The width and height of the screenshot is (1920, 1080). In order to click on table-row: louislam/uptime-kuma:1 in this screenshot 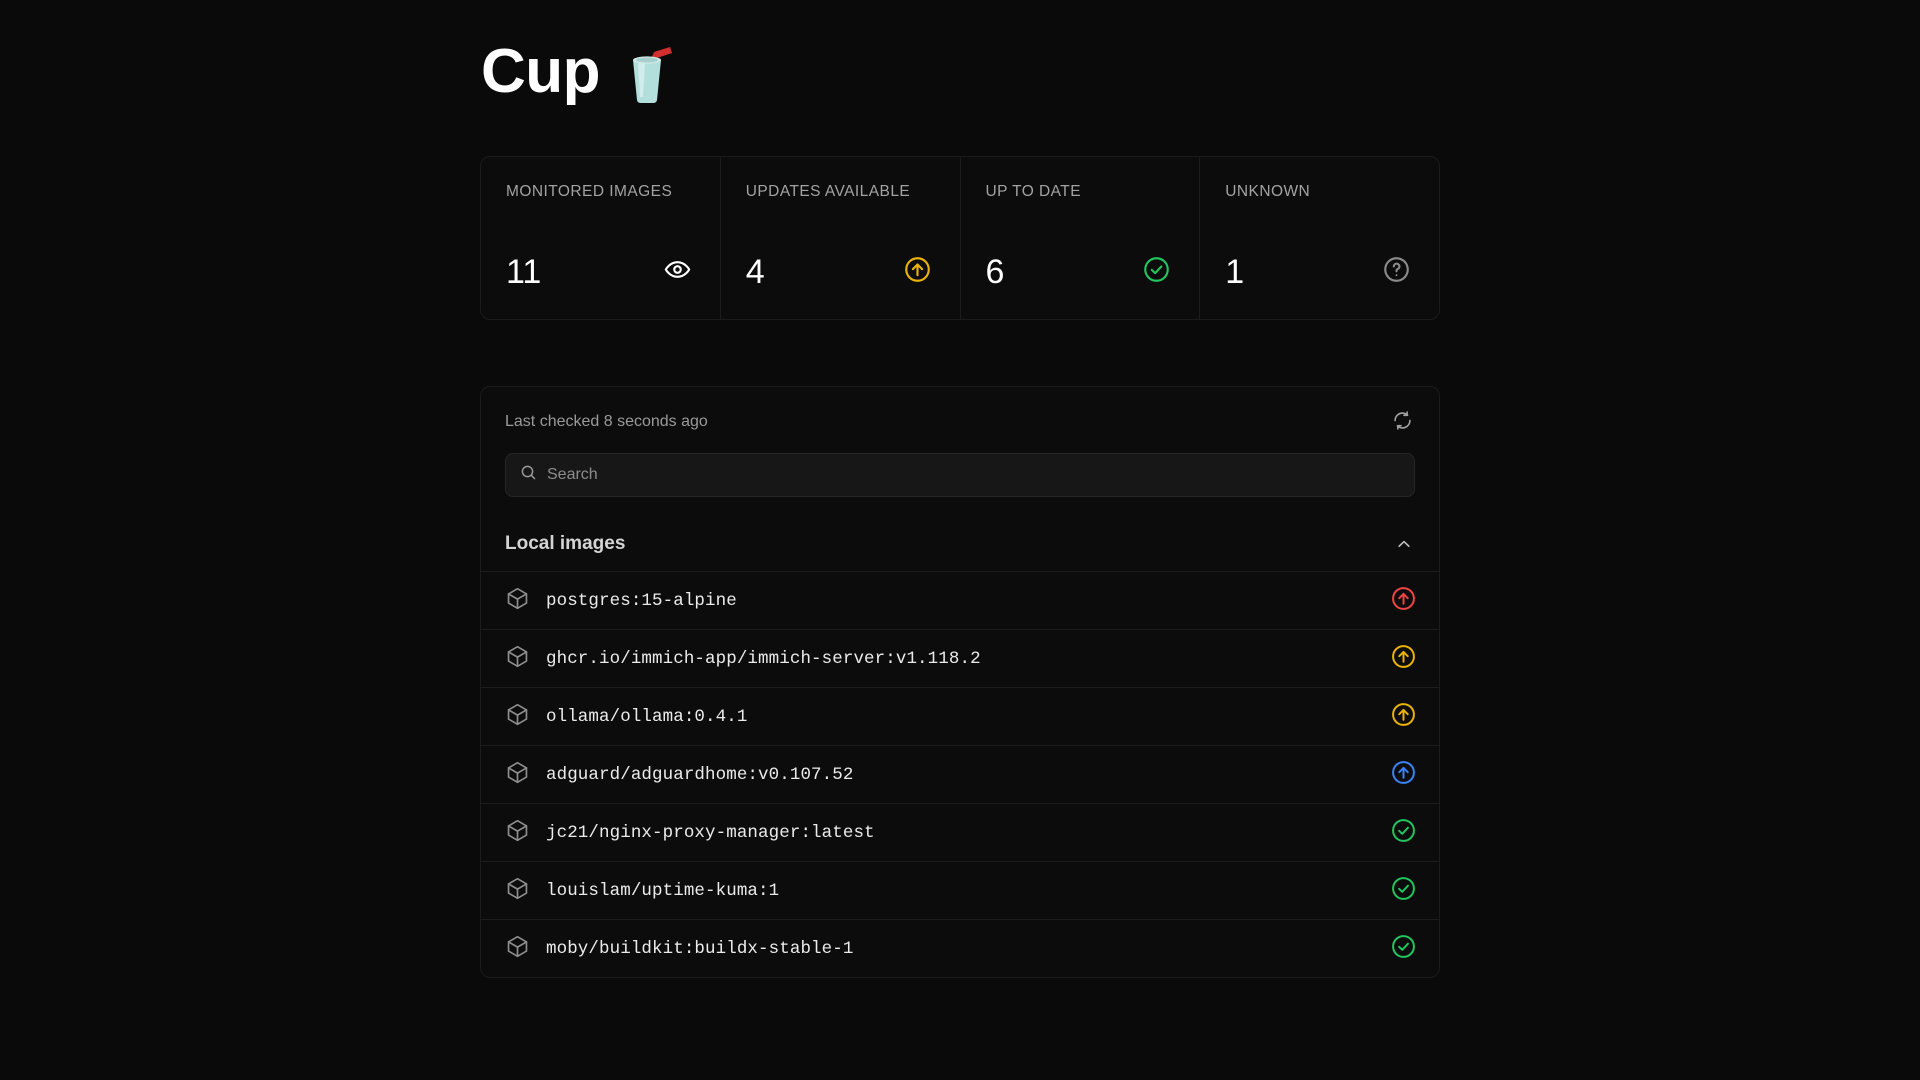, I will do `click(960, 890)`.